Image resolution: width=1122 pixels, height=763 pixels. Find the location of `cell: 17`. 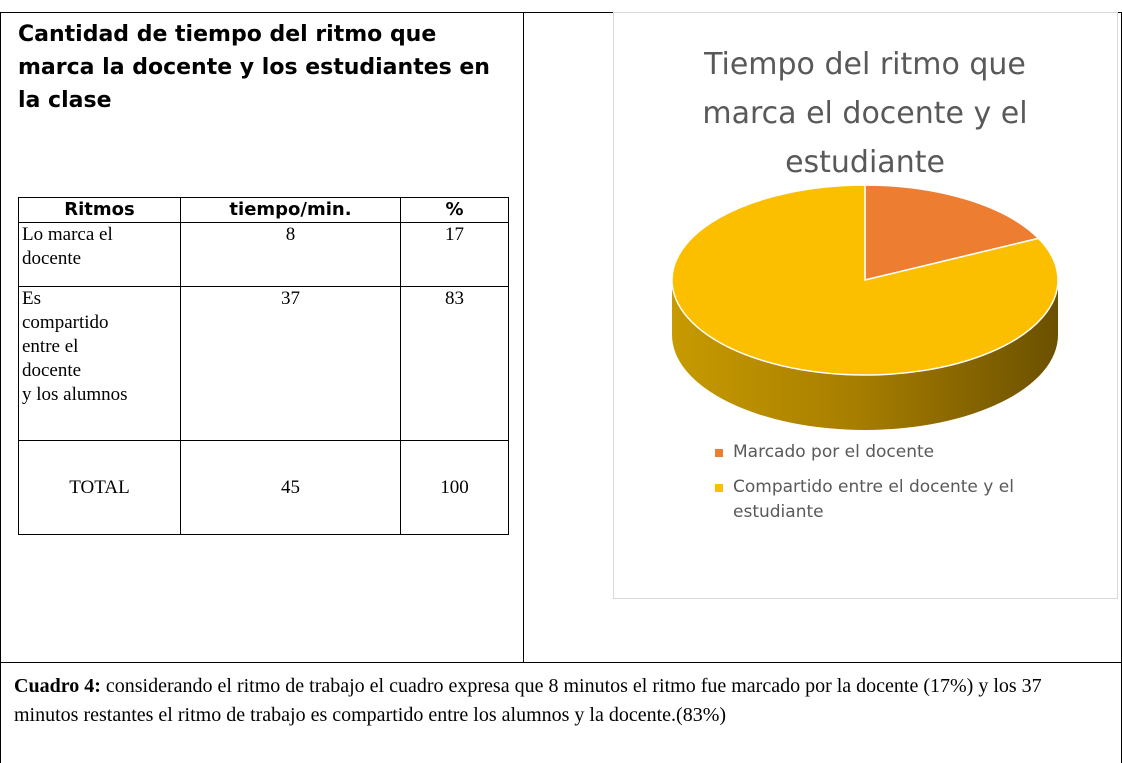

cell: 17 is located at coordinates (454, 254).